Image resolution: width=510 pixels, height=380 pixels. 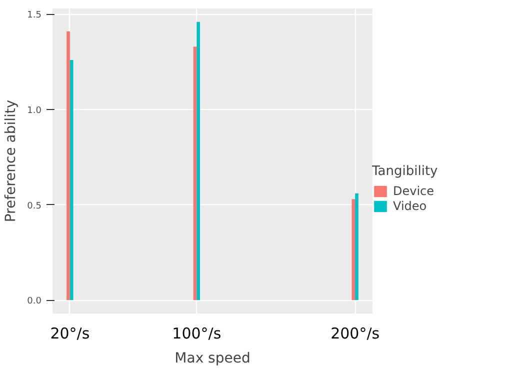 What do you see at coordinates (355, 333) in the screenshot?
I see `x-tick-label: 200°/s` at bounding box center [355, 333].